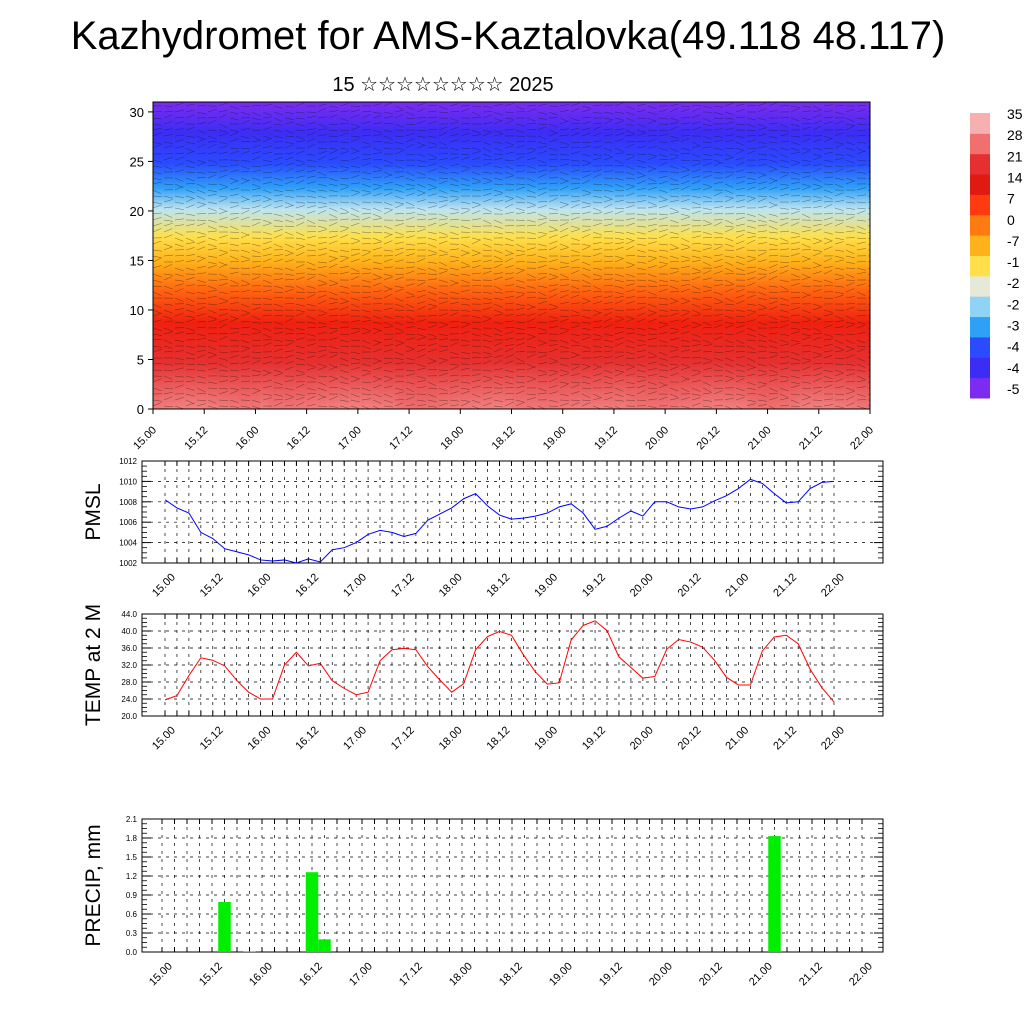 The height and width of the screenshot is (1024, 1024). I want to click on precip-xtick-label: 16.00, so click(261, 974).